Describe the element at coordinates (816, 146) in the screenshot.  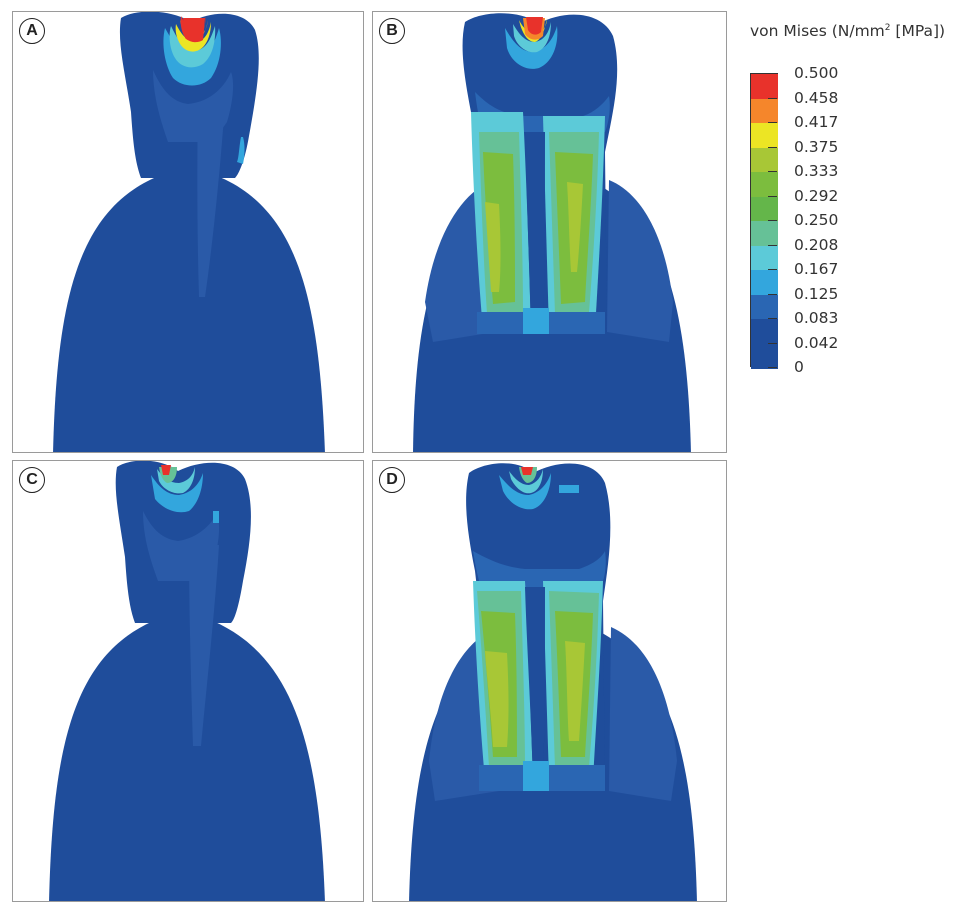
I see `legend-tick-label: 0.375` at that location.